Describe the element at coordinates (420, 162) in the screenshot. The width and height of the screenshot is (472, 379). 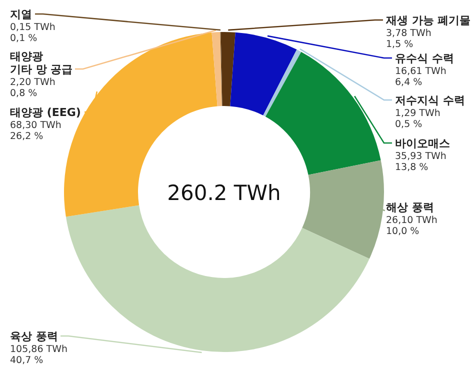
I see `data-label: 35,93 TWh 13,8 %` at that location.